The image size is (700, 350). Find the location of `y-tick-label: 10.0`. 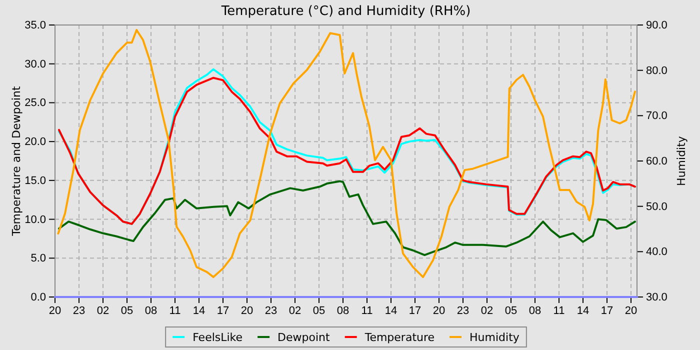

y-tick-label: 10.0 is located at coordinates (35, 220).